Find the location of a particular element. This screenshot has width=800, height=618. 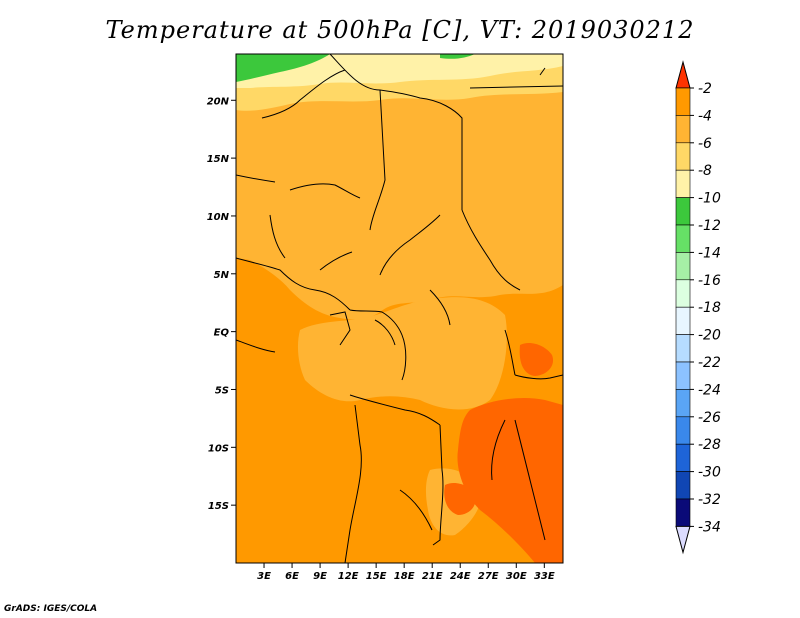

lon-axis: 3E 6E 9E 12E 15E 18E 21E 24E 27E 30E 33E is located at coordinates (406, 572).